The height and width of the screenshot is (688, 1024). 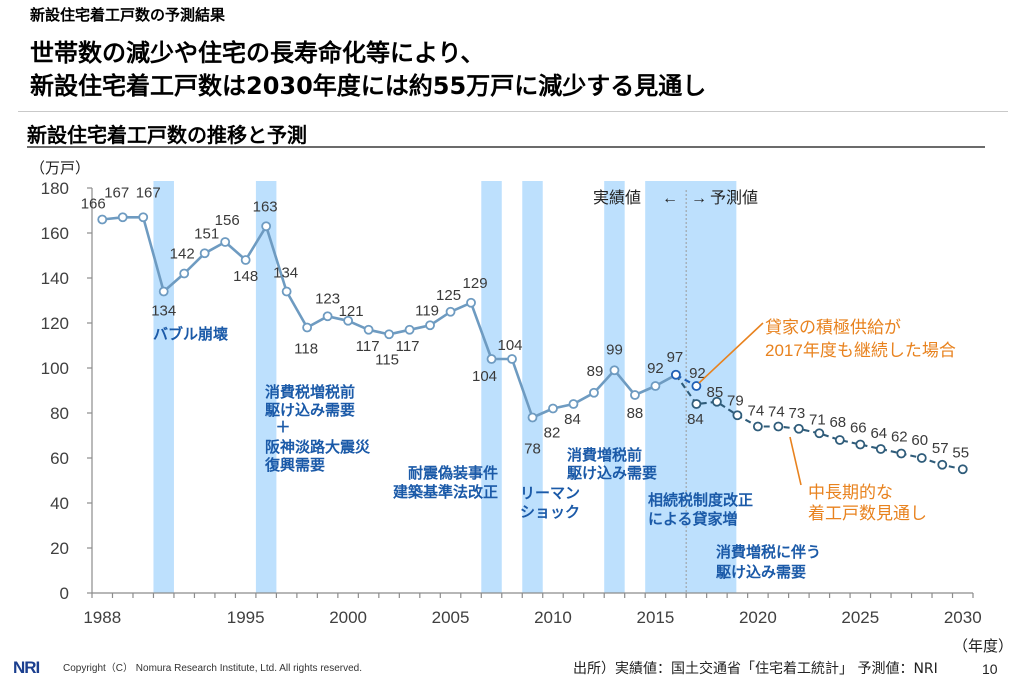 What do you see at coordinates (55, 233) in the screenshot?
I see `y-tick-label: 160` at bounding box center [55, 233].